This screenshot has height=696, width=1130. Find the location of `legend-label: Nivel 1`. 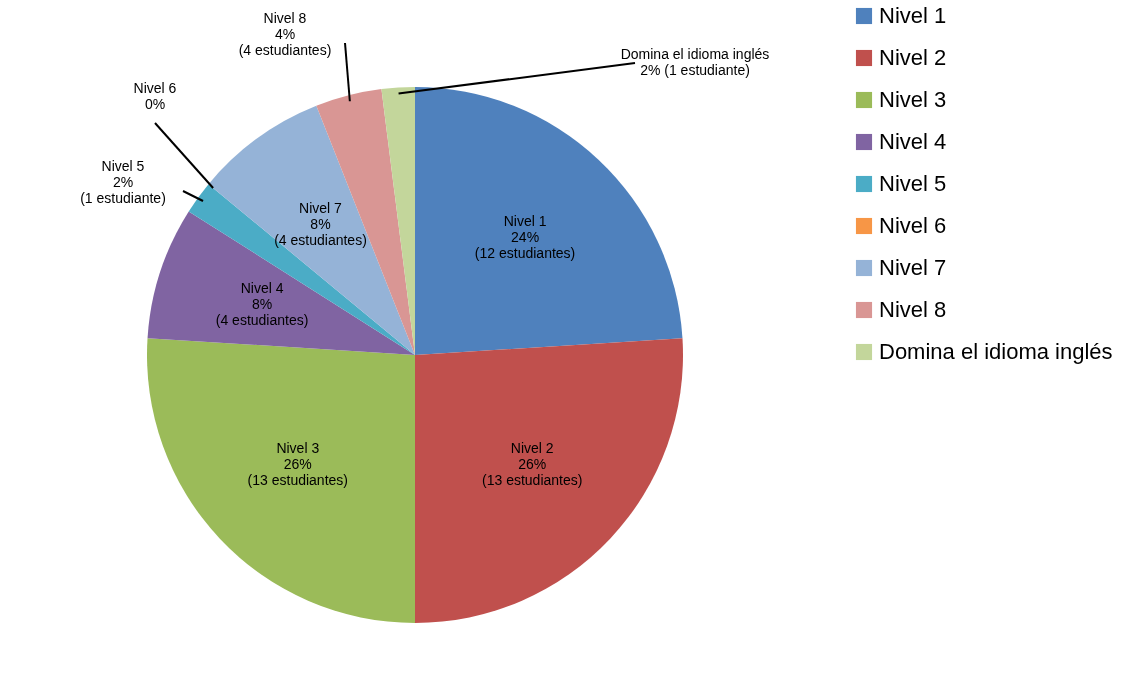

legend-label: Nivel 1 is located at coordinates (913, 15).